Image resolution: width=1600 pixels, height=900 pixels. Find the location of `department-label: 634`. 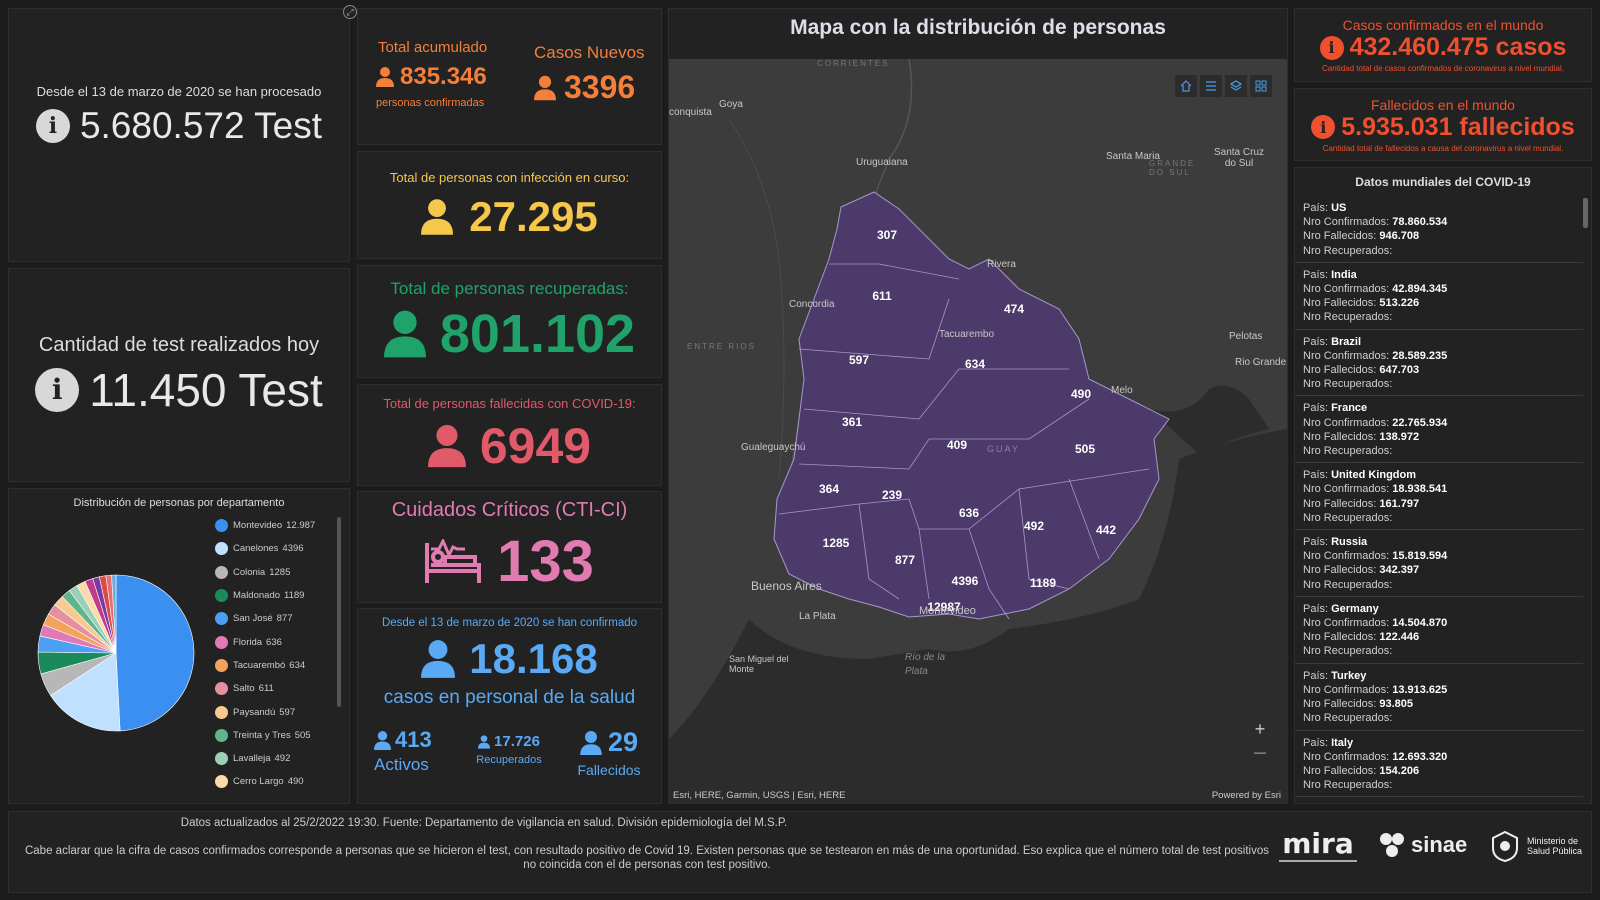

department-label: 634 is located at coordinates (975, 364).